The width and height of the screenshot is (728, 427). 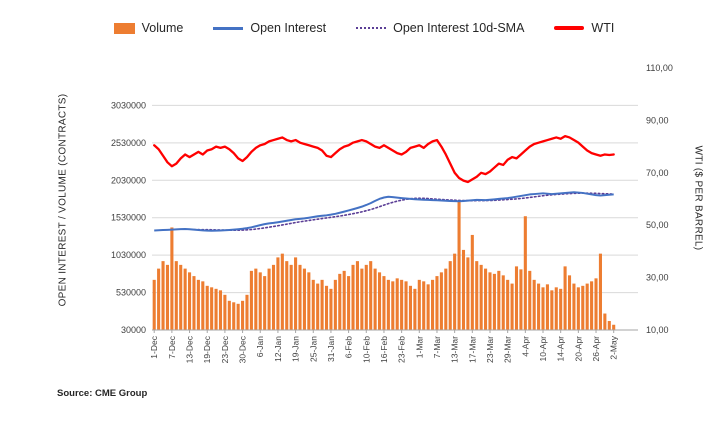 I want to click on svg-text: 2530000, so click(x=128, y=143).